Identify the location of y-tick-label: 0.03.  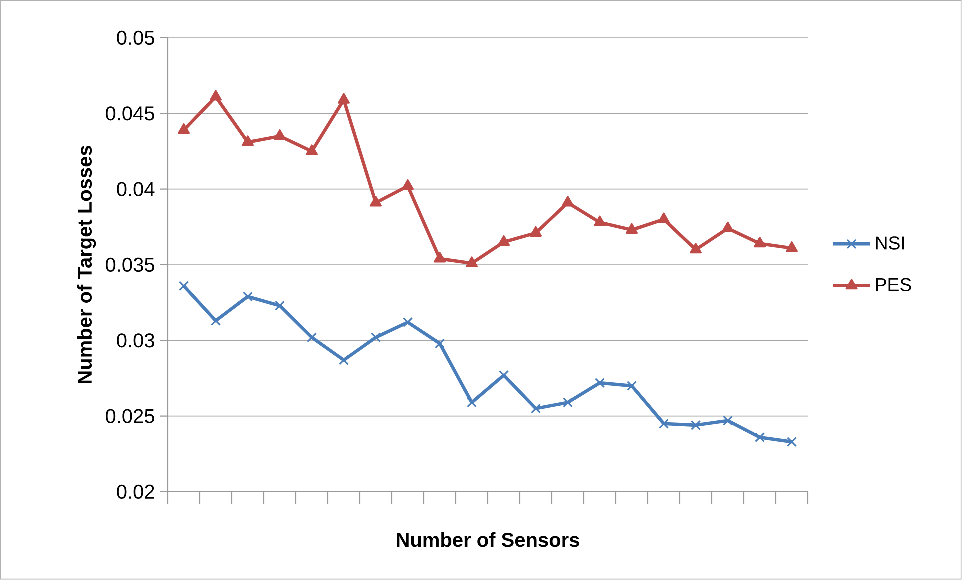
(135, 341).